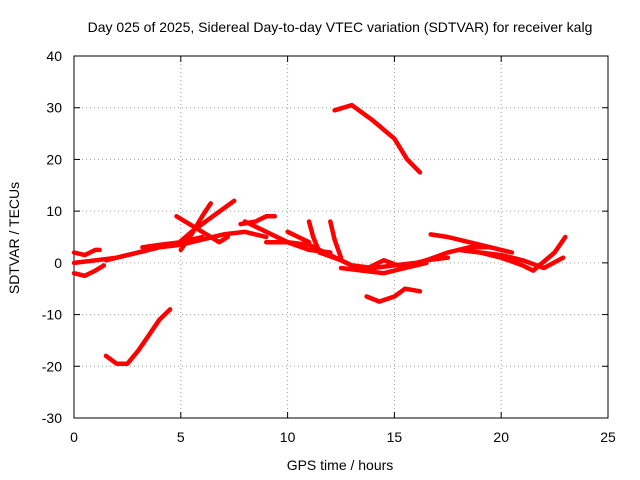 This screenshot has width=640, height=480. I want to click on x-tick-label: 10, so click(288, 437).